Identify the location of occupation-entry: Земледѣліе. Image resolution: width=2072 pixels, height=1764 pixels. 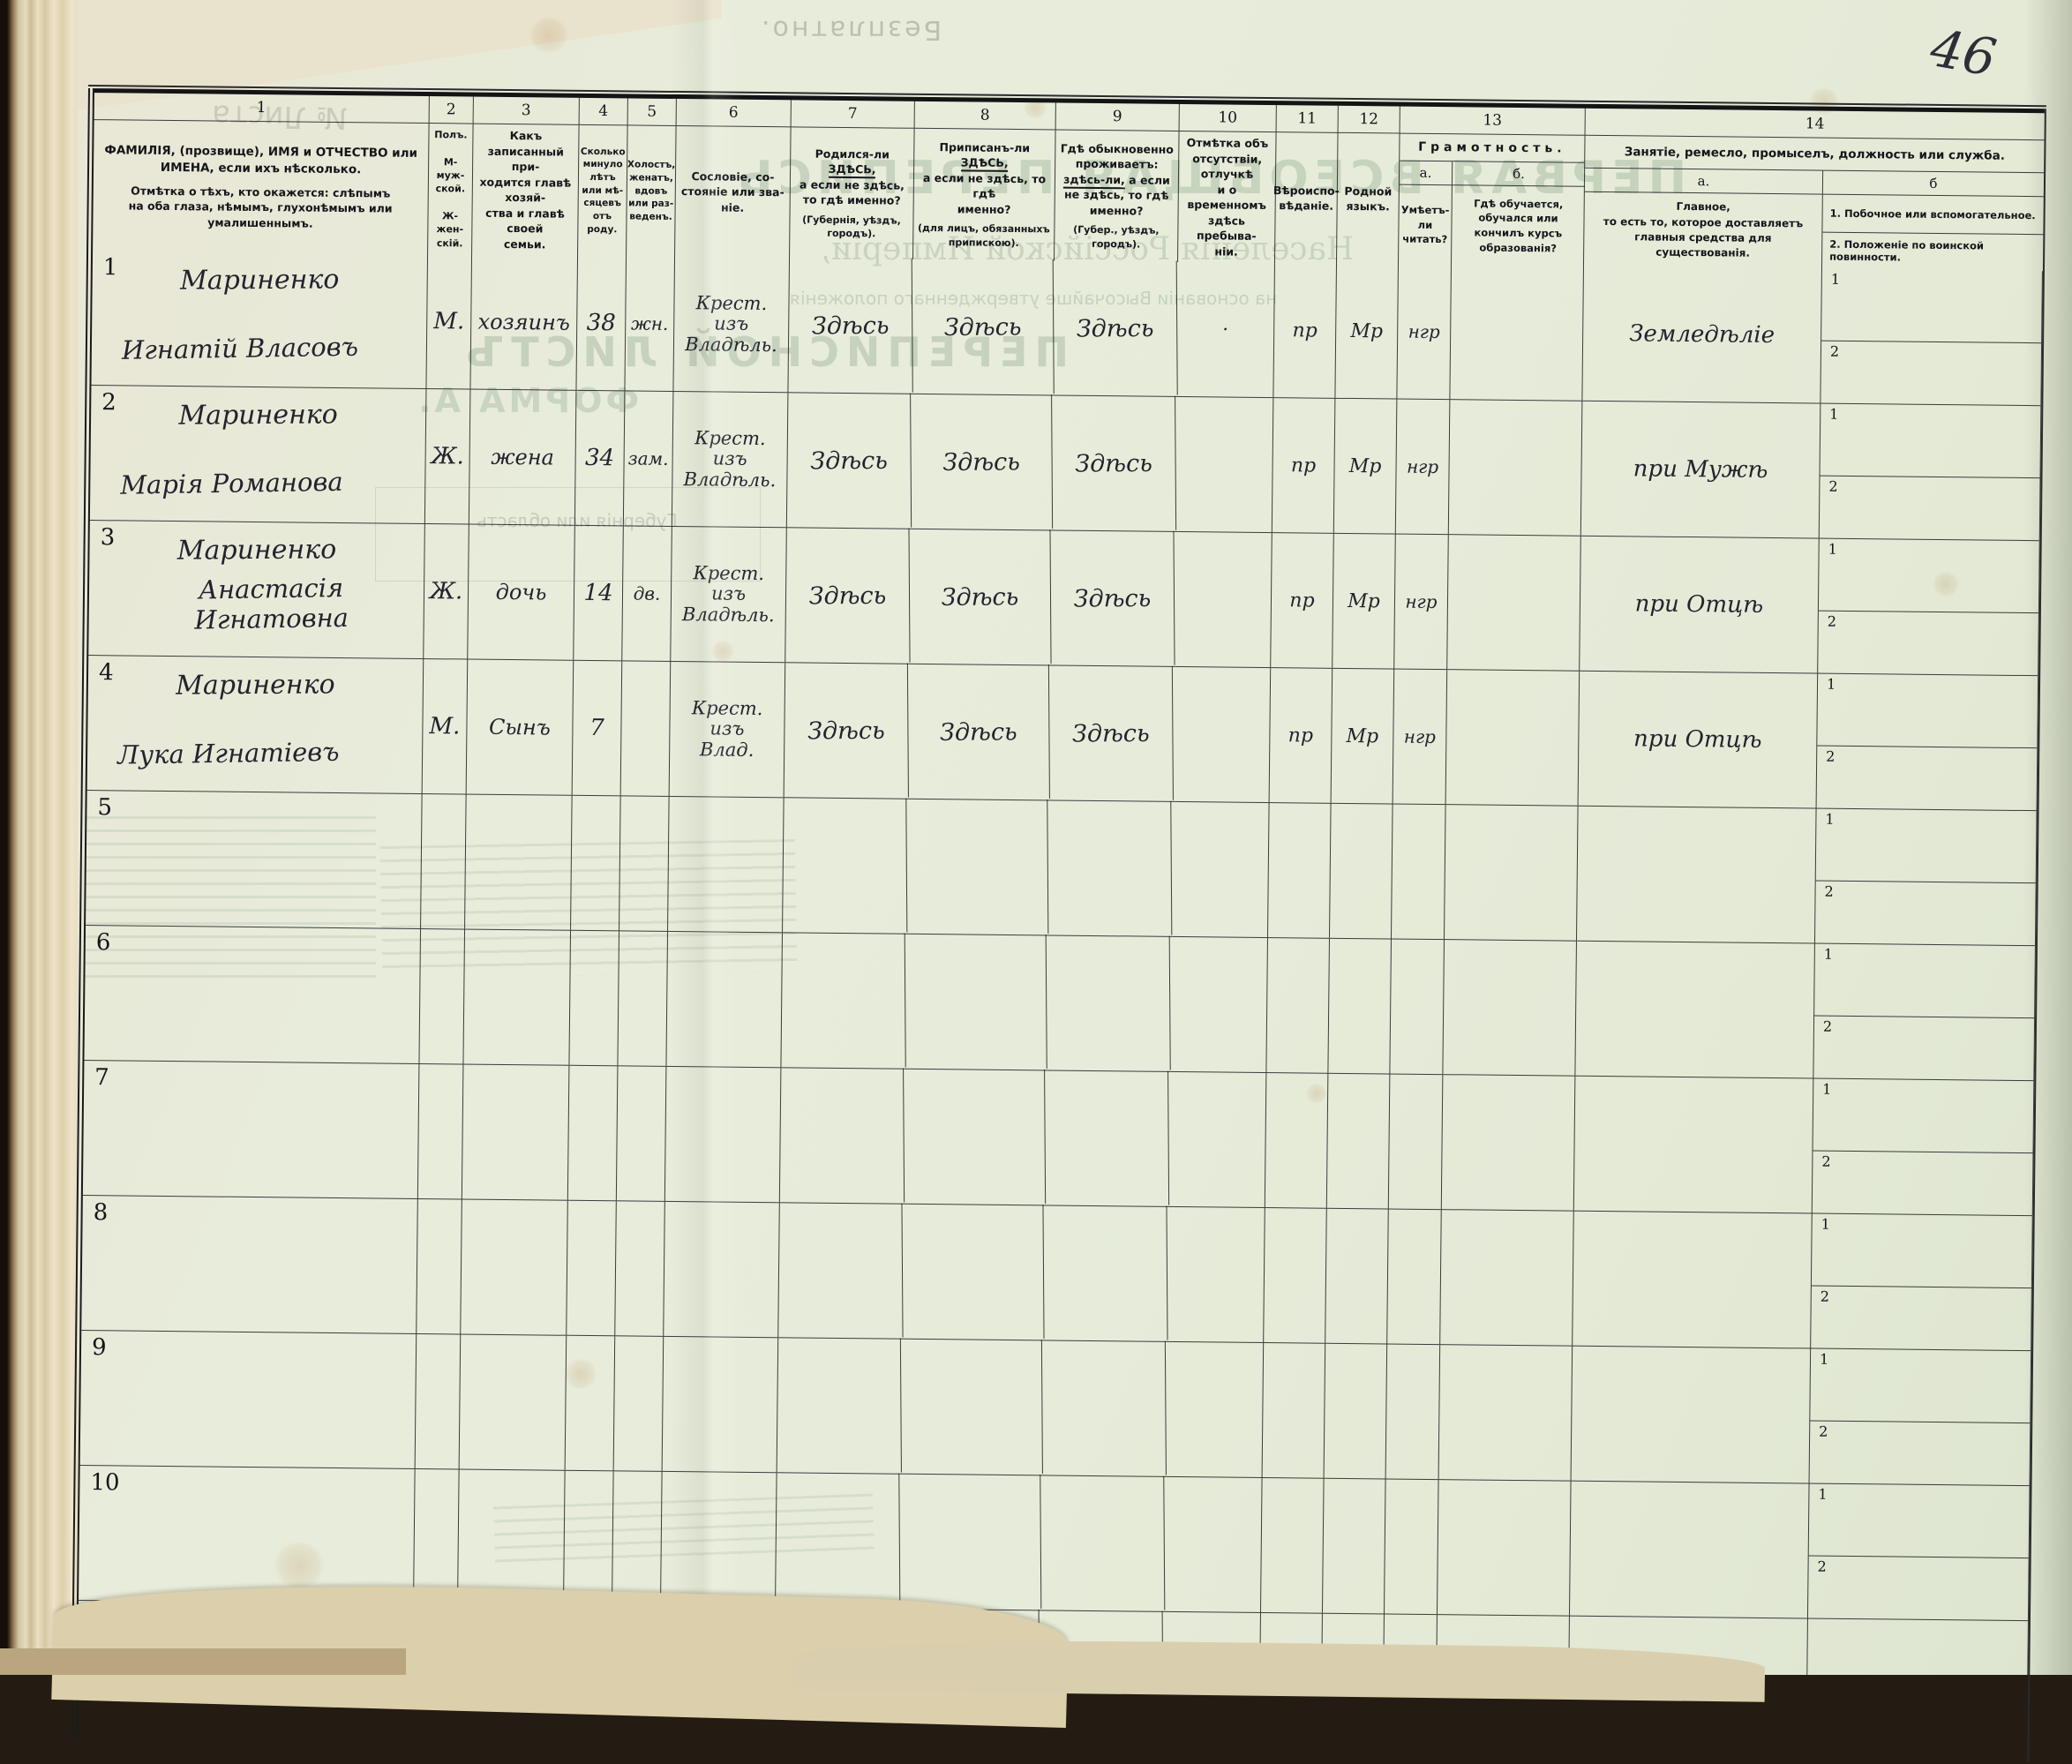
(1702, 334).